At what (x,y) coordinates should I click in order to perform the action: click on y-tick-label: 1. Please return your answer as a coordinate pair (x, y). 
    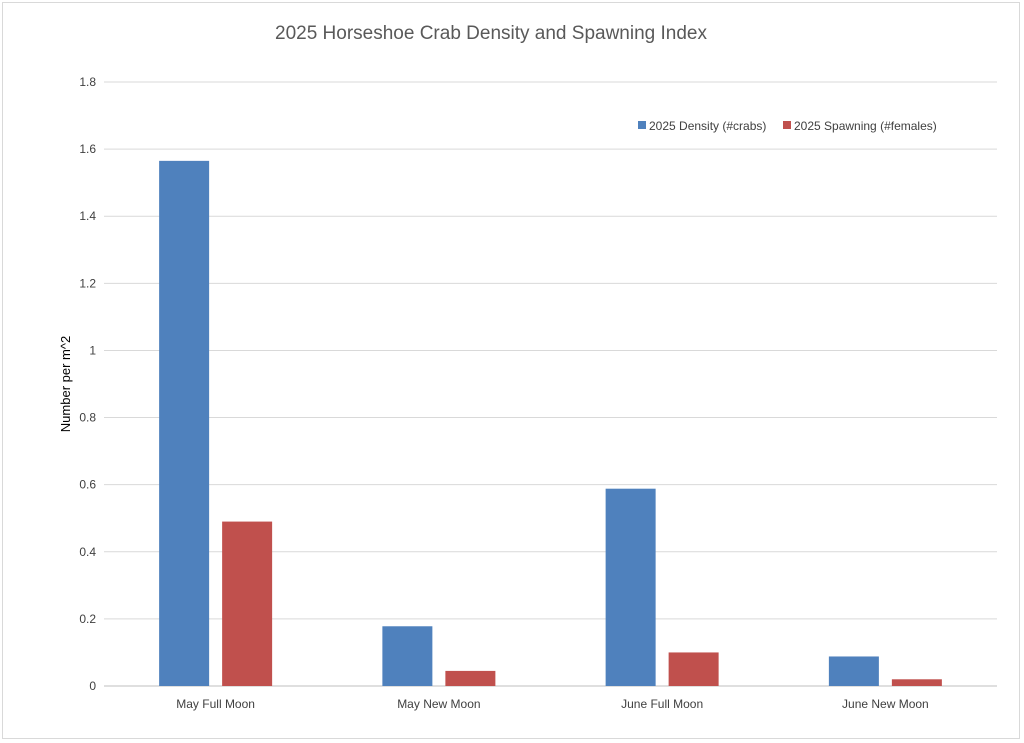
    Looking at the image, I should click on (92, 350).